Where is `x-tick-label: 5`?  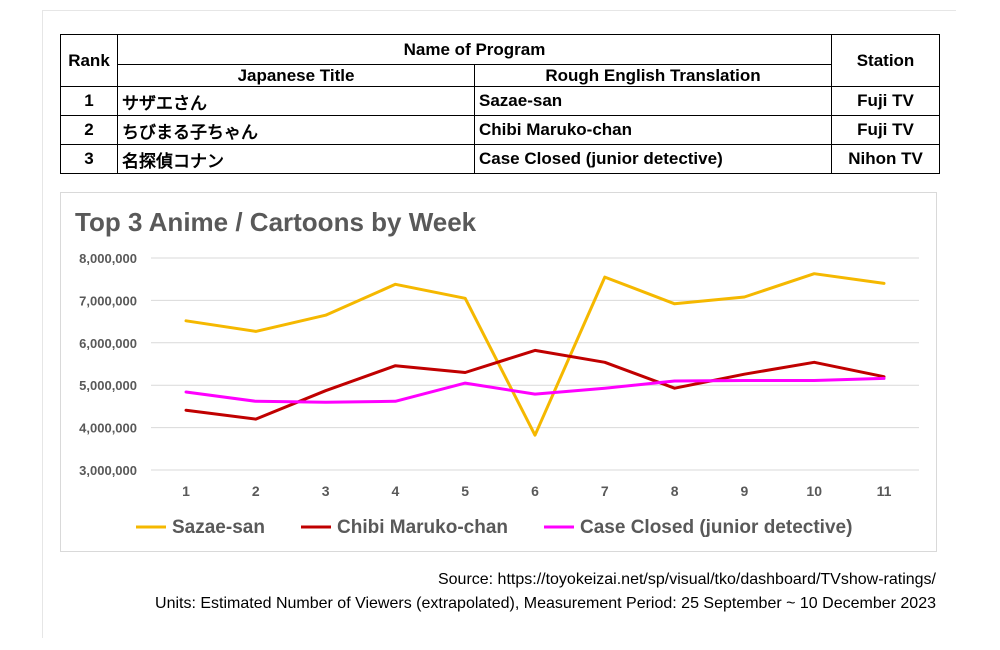
x-tick-label: 5 is located at coordinates (465, 491).